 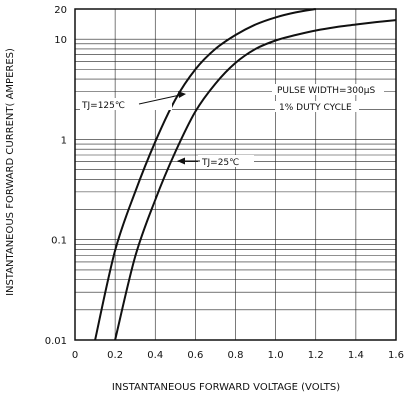 I want to click on y-tick-label: 10, so click(x=60, y=40).